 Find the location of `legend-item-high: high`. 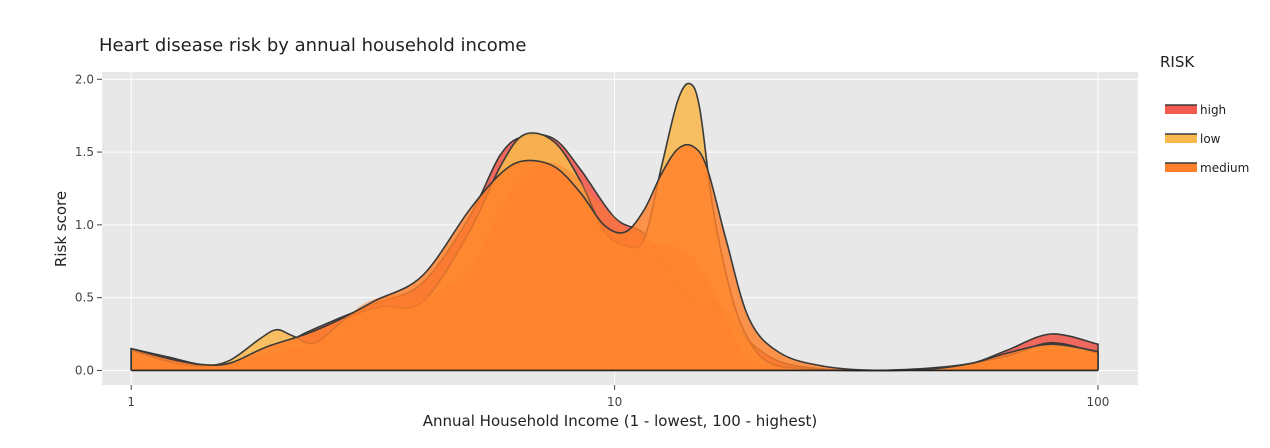

legend-item-high: high is located at coordinates (1195, 110).